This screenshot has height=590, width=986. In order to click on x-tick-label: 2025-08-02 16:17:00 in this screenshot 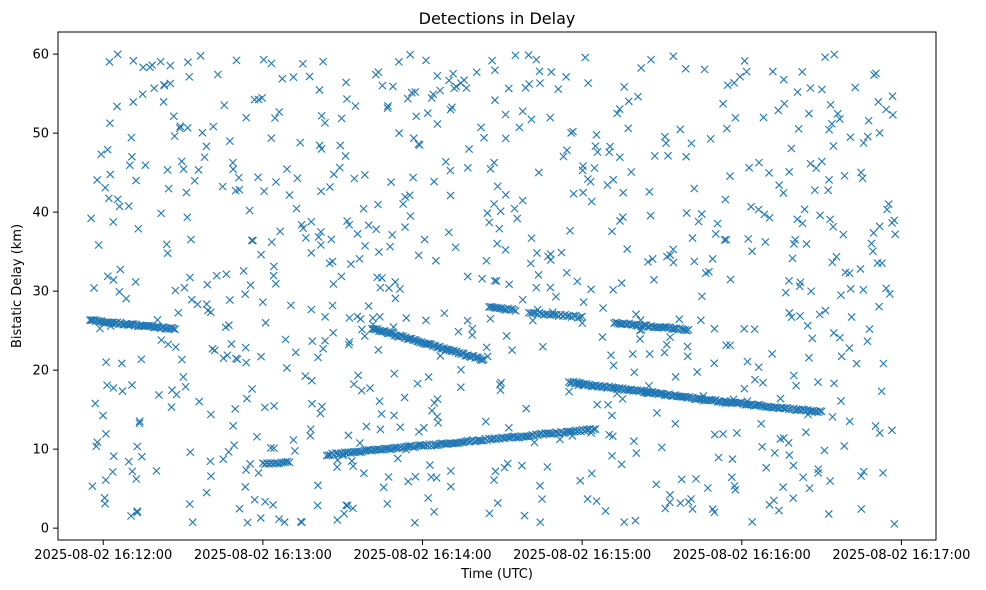, I will do `click(901, 555)`.